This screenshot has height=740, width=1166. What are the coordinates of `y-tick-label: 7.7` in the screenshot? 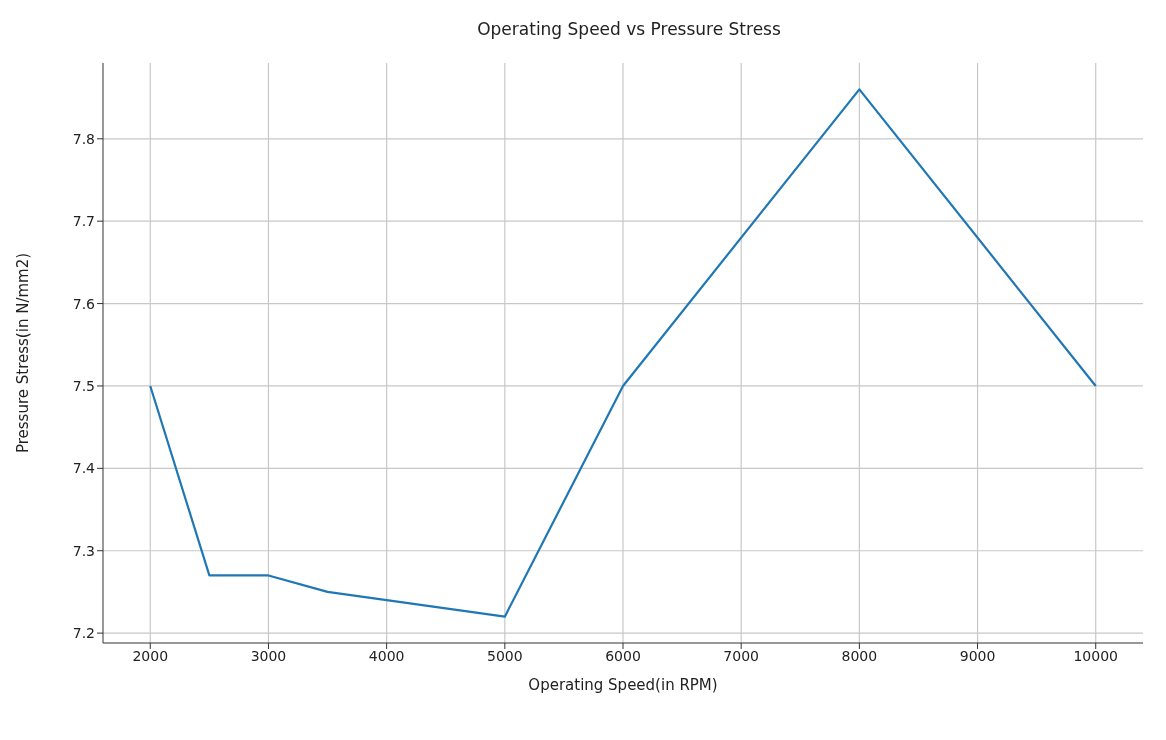 It's located at (83, 221).